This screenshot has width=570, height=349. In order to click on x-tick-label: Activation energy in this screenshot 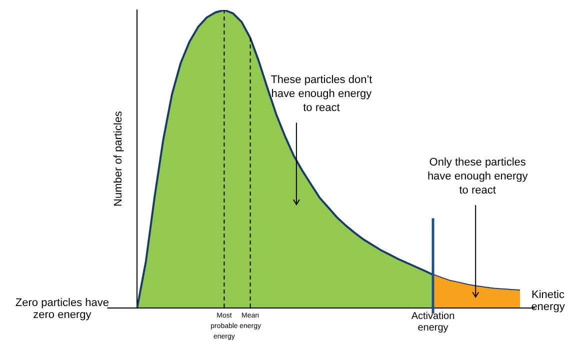, I will do `click(433, 322)`.